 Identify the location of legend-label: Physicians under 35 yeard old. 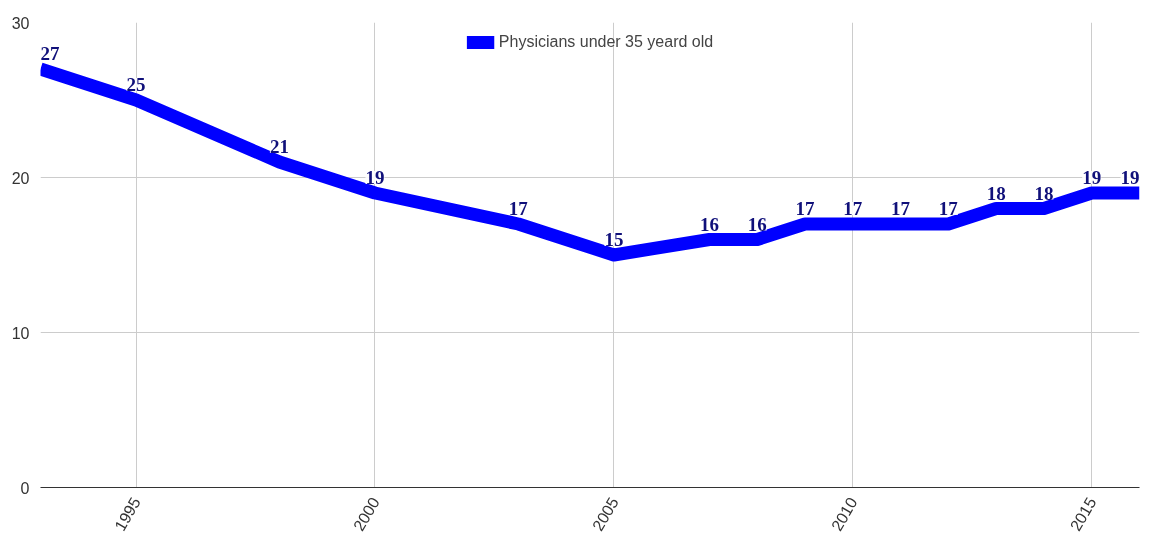
(606, 42).